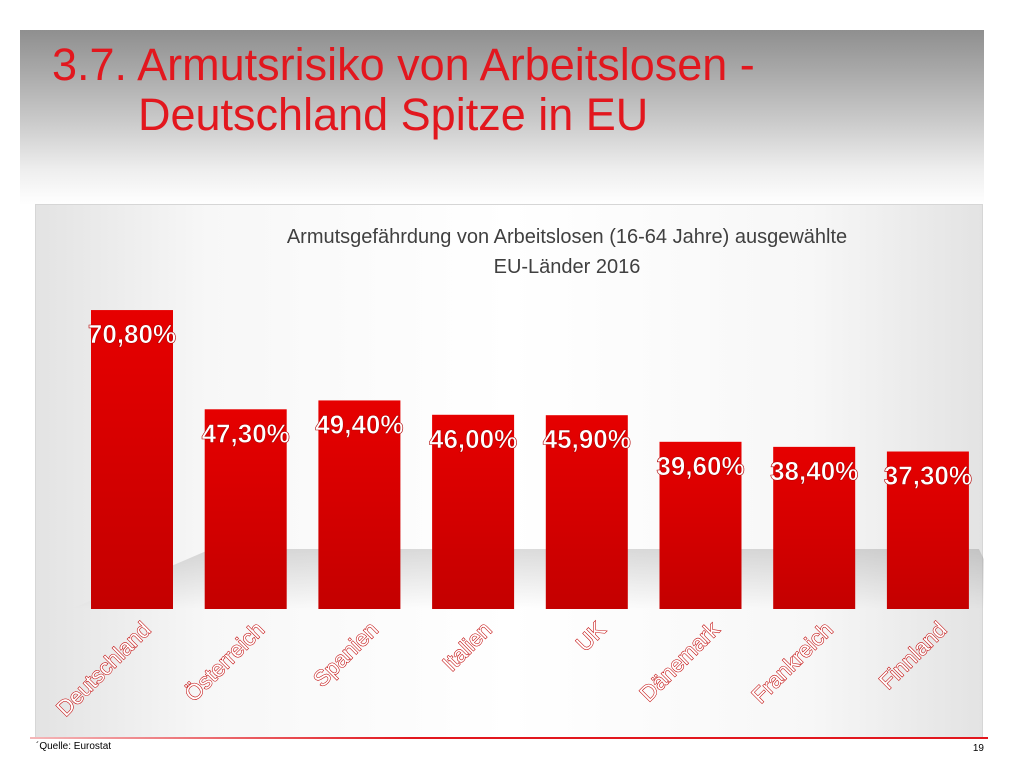  I want to click on footer-rule, so click(509, 738).